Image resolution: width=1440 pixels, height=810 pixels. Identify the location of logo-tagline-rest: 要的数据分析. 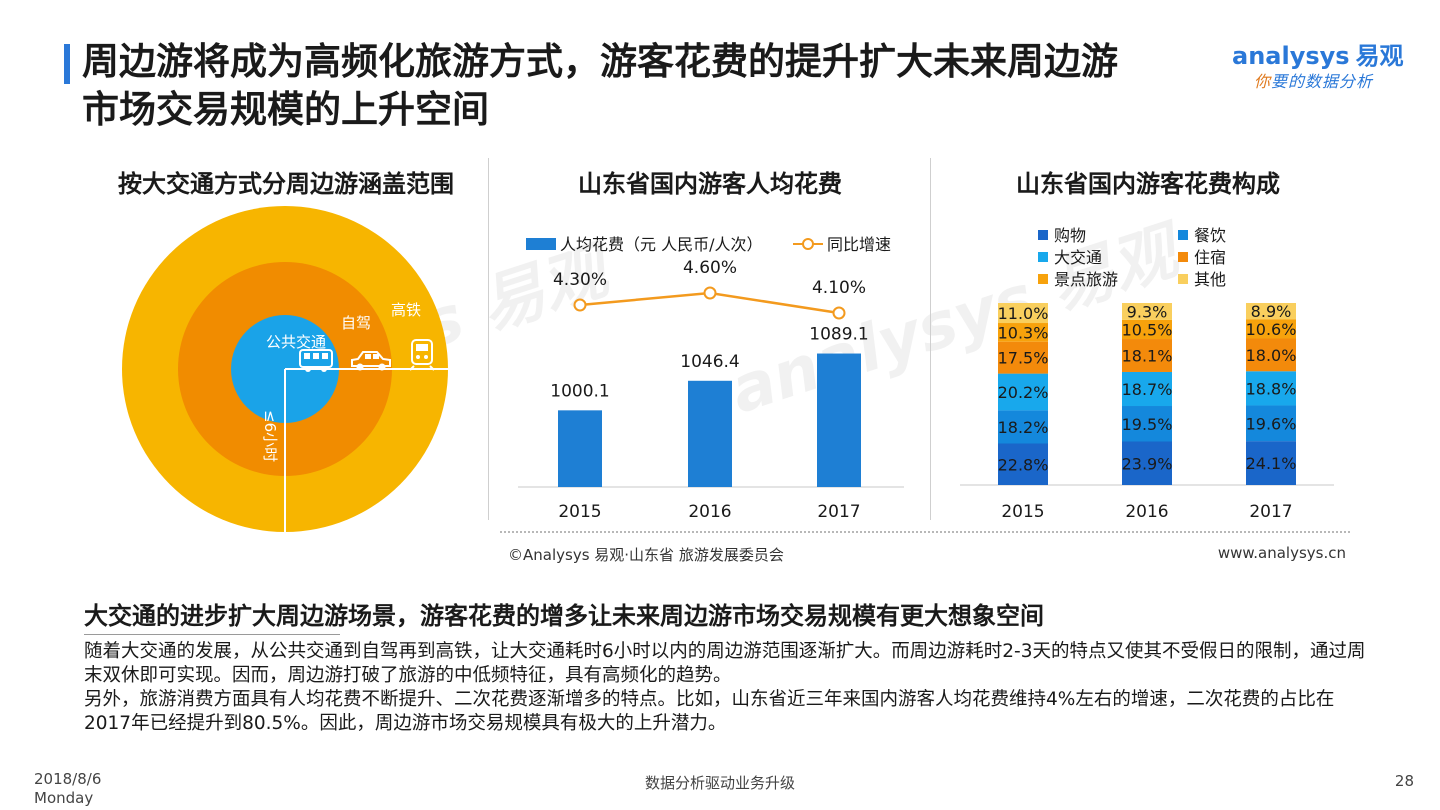
(1322, 81).